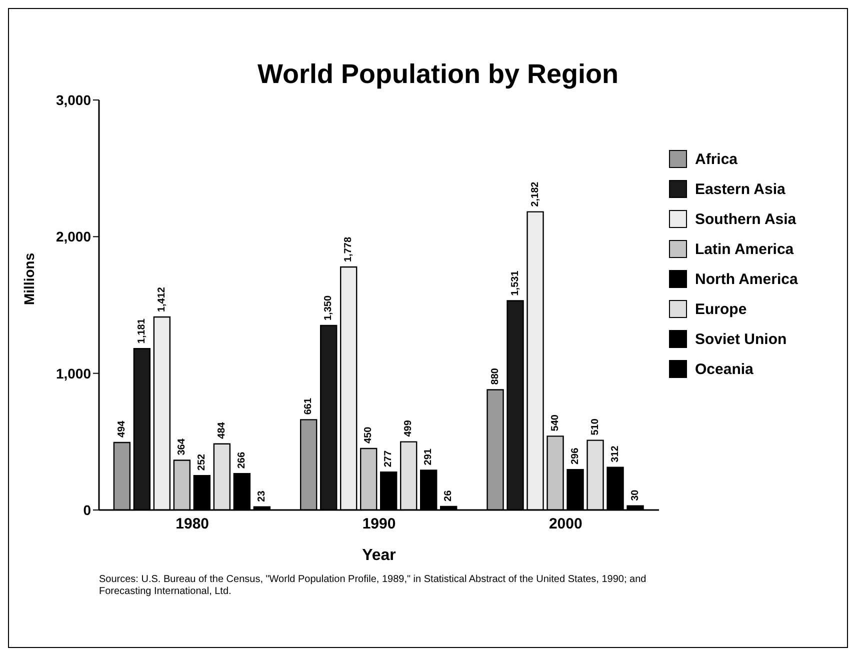 This screenshot has height=663, width=862. What do you see at coordinates (716, 159) in the screenshot?
I see `legend-label: Africa` at bounding box center [716, 159].